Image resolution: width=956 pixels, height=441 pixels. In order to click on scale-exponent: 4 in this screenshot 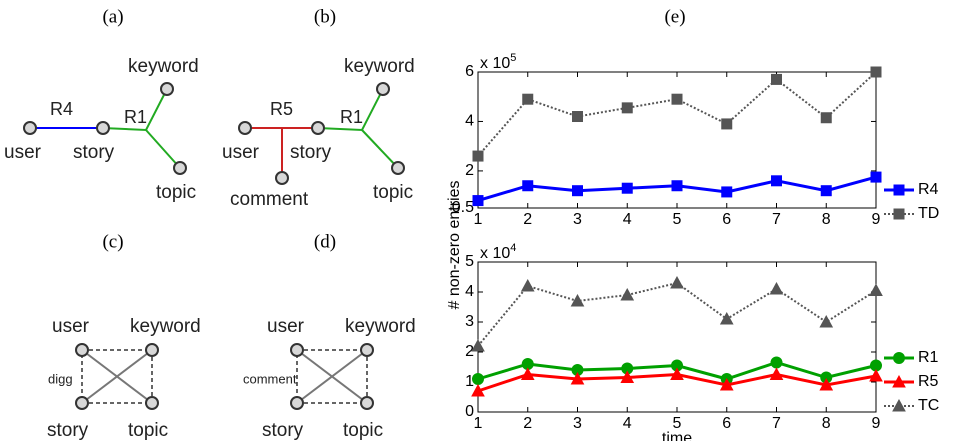, I will do `click(513, 248)`.